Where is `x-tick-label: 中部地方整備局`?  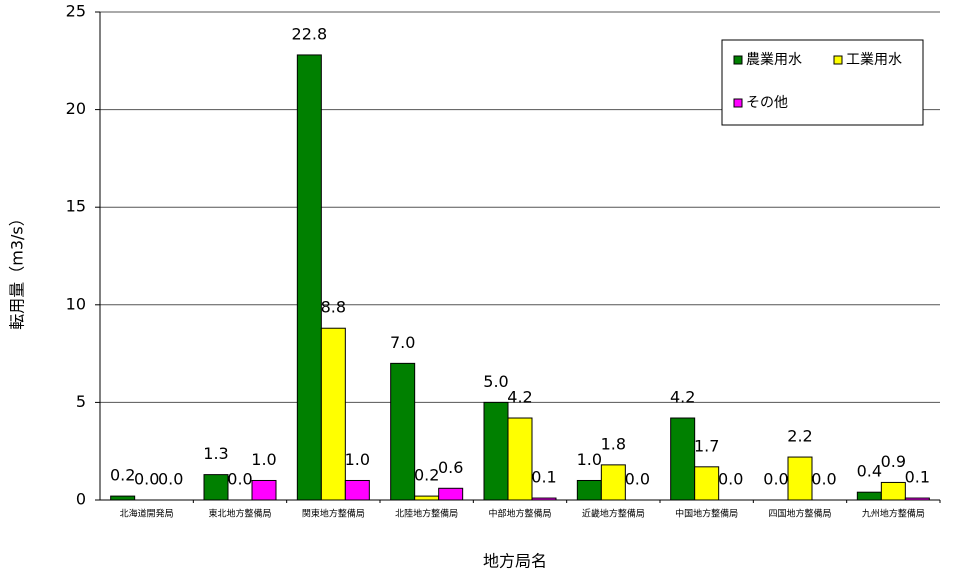 x-tick-label: 中部地方整備局 is located at coordinates (519, 514).